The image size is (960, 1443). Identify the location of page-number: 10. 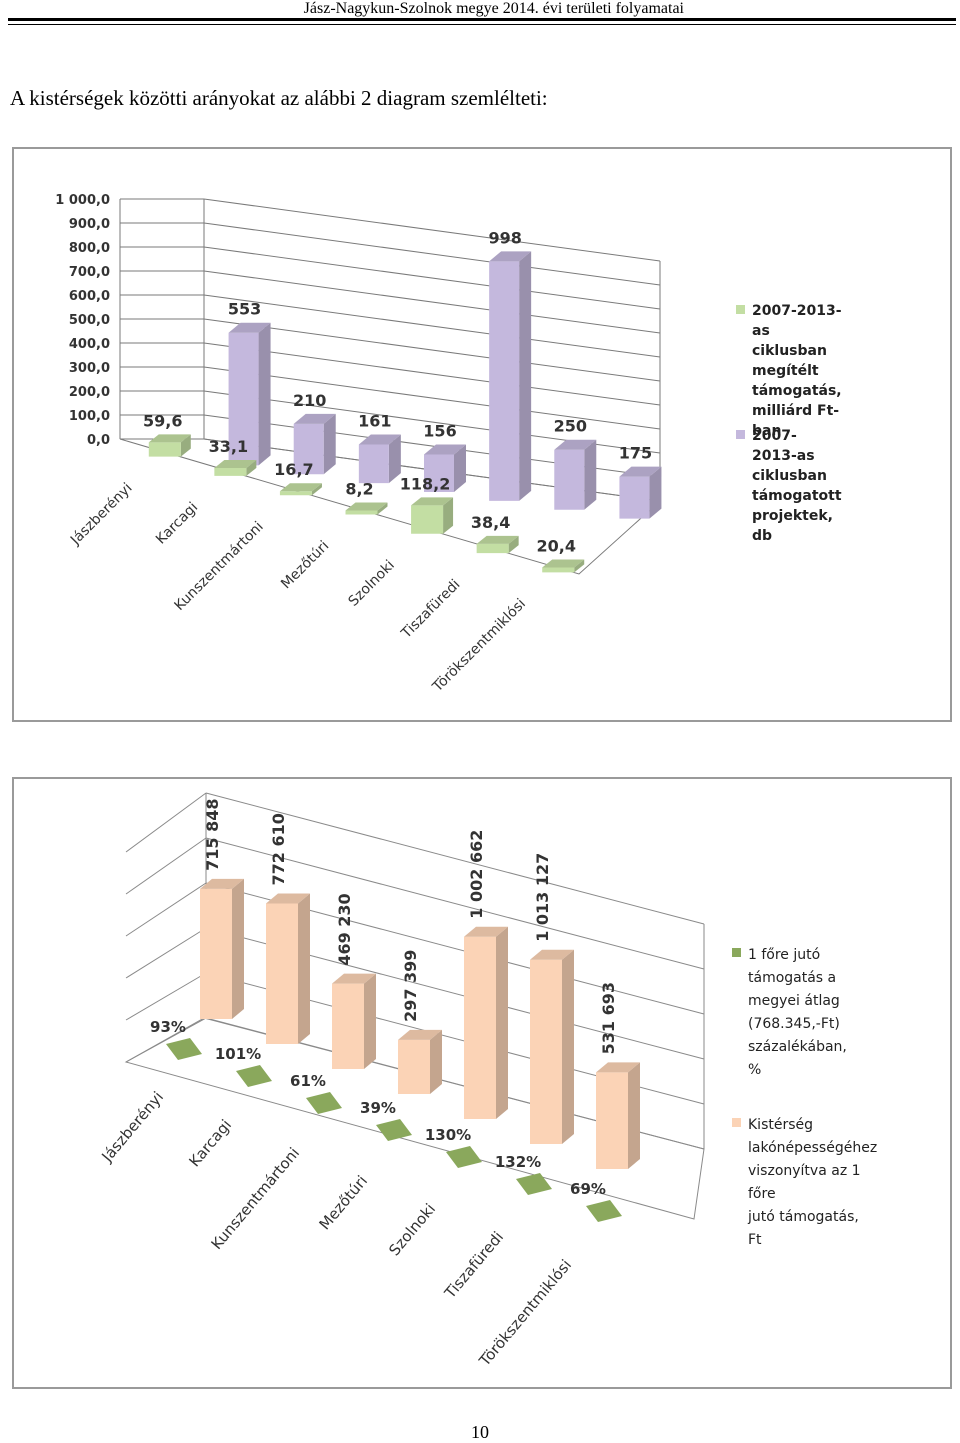
(480, 1432).